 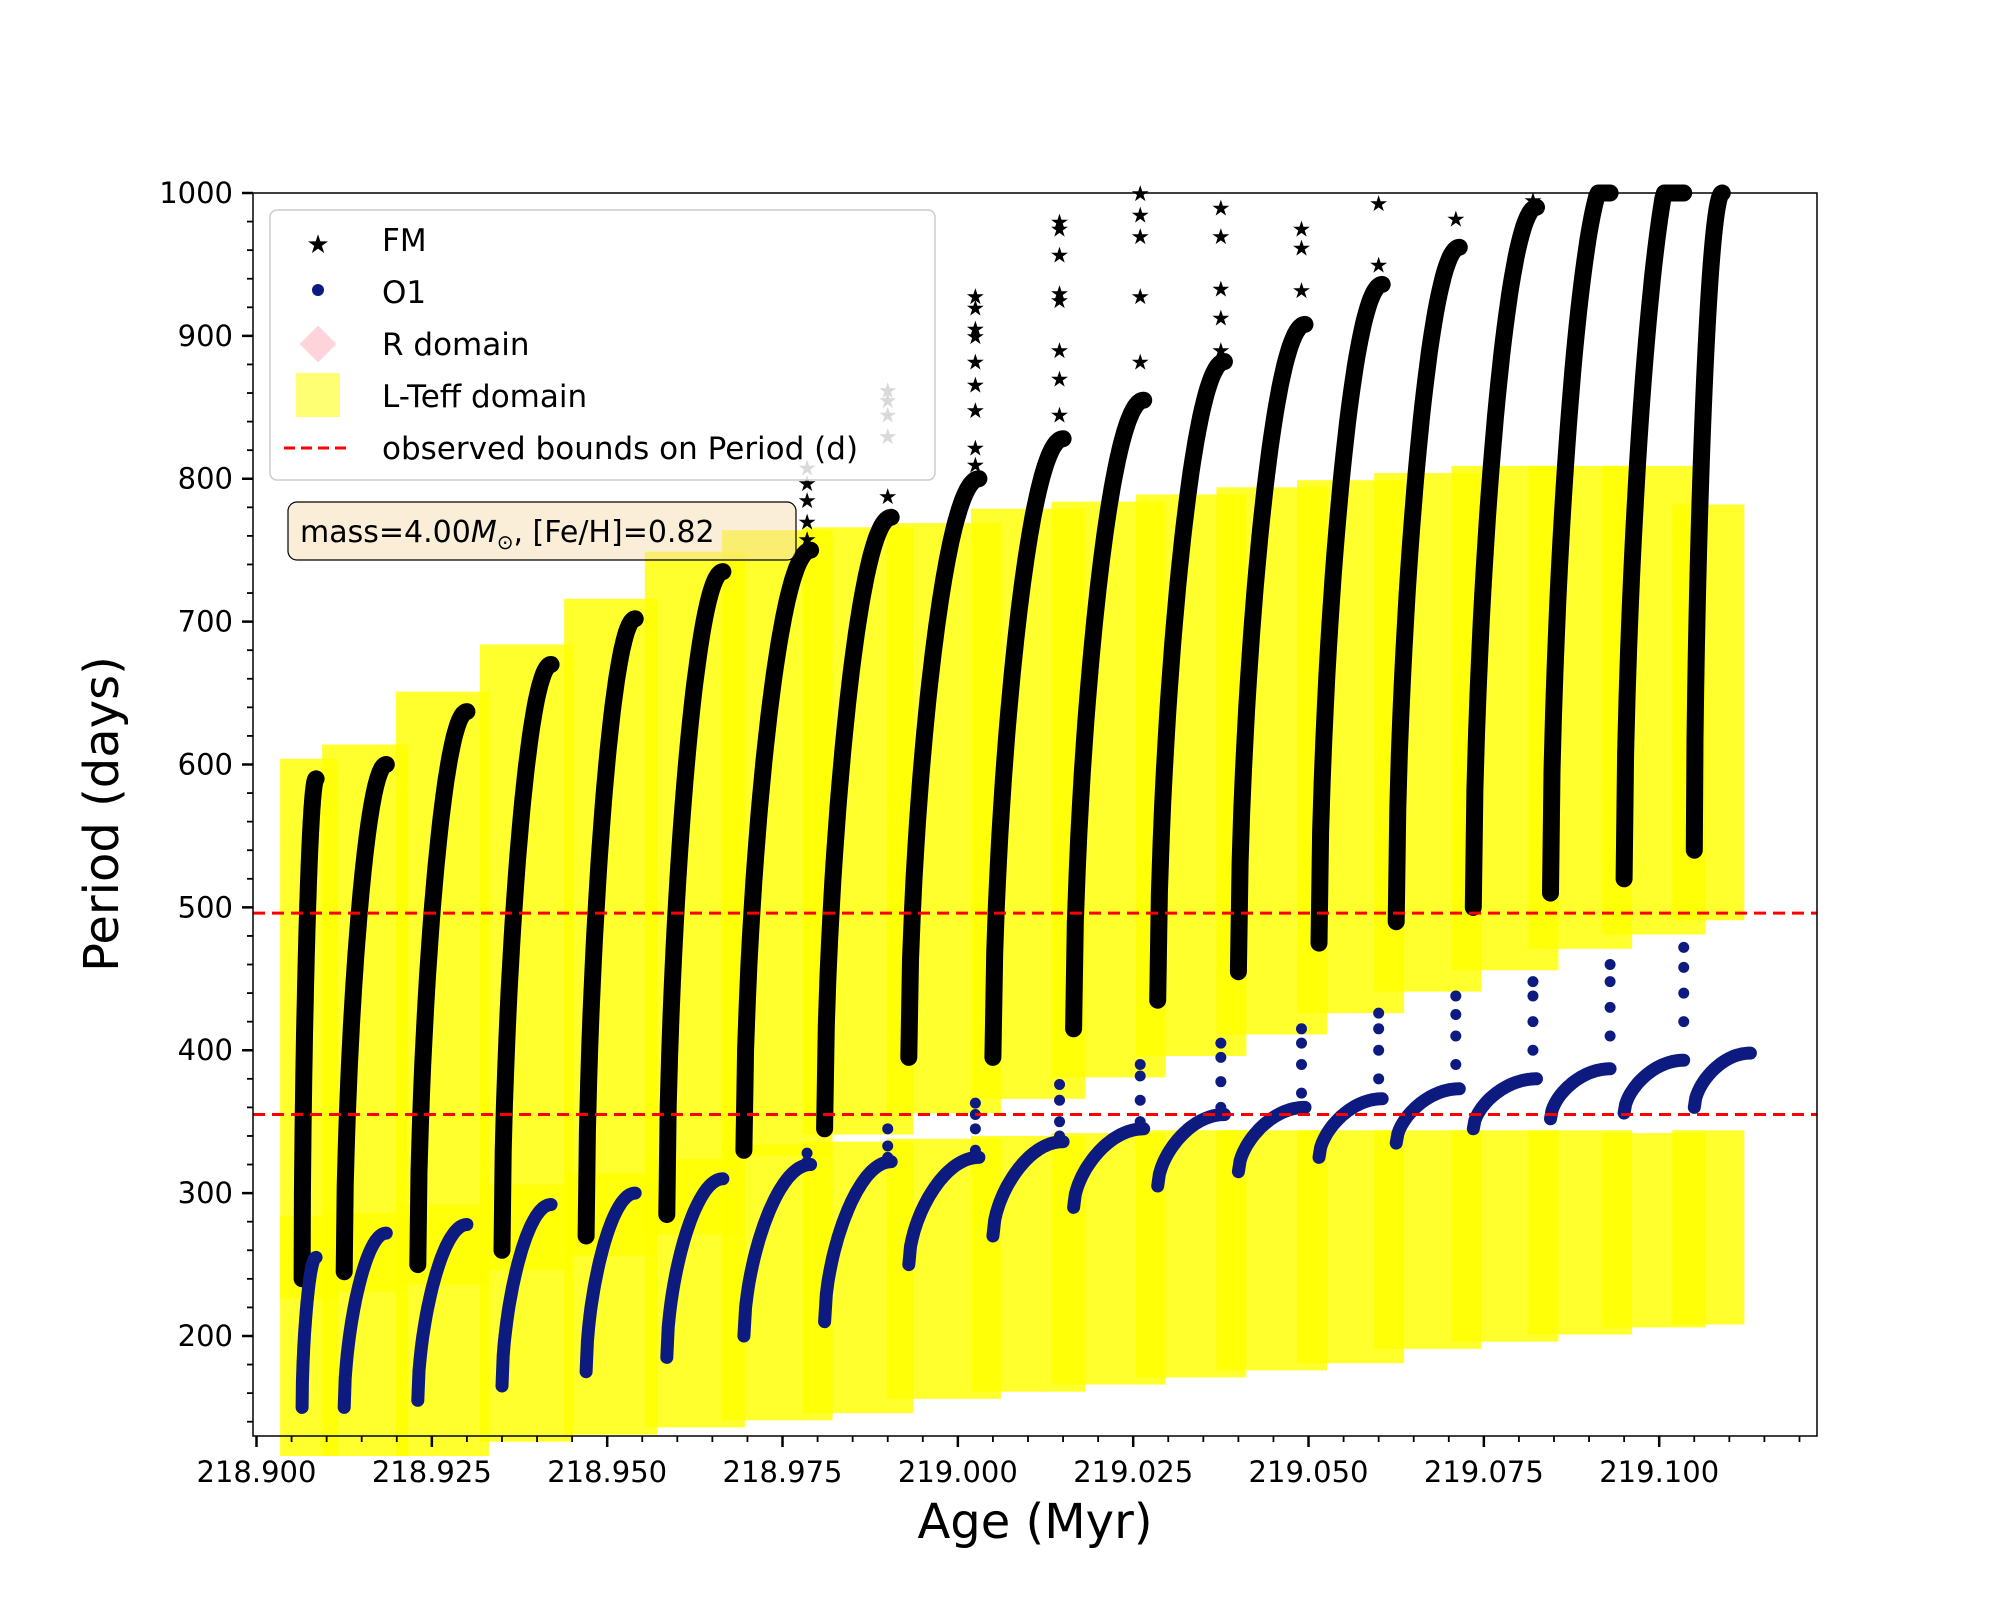 What do you see at coordinates (1309, 1472) in the screenshot?
I see `x-tick-label: 219.050` at bounding box center [1309, 1472].